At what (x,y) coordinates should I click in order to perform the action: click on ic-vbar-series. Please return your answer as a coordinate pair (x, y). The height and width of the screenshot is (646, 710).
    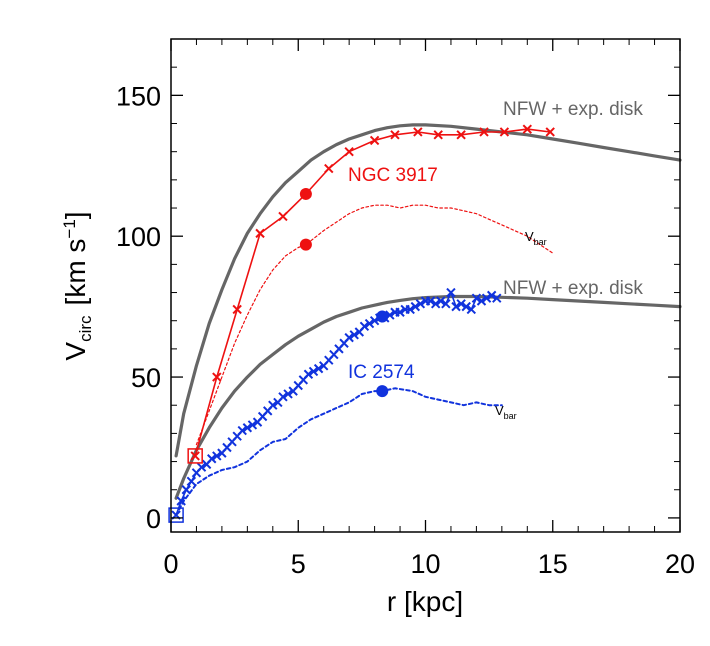
    Looking at the image, I should click on (339, 452).